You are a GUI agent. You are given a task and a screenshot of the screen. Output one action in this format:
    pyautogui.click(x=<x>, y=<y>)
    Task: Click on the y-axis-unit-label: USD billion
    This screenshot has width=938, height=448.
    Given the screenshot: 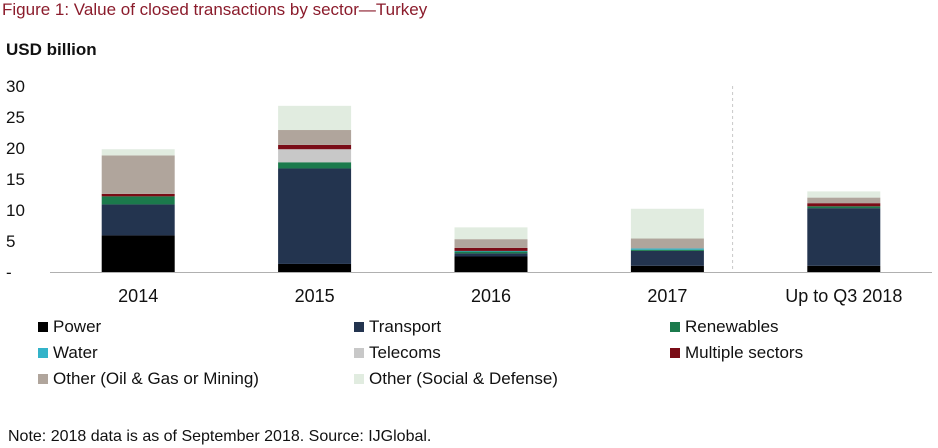 What is the action you would take?
    pyautogui.click(x=51, y=49)
    